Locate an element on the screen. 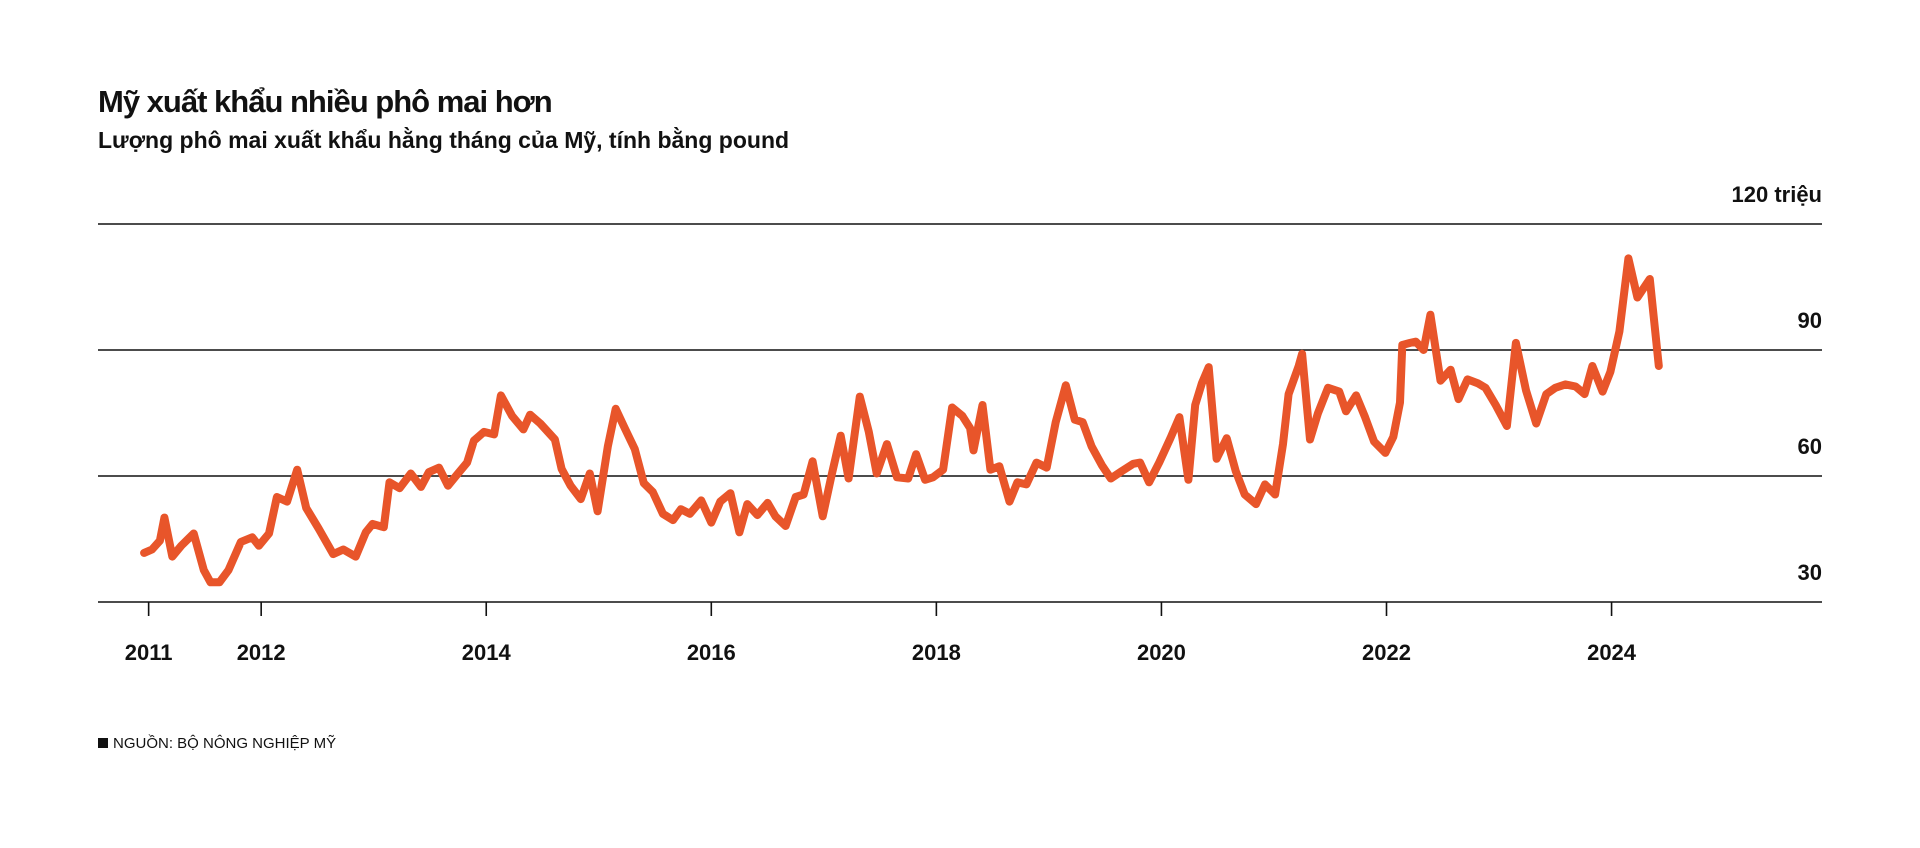 The height and width of the screenshot is (848, 1920). source-marker is located at coordinates (103, 743).